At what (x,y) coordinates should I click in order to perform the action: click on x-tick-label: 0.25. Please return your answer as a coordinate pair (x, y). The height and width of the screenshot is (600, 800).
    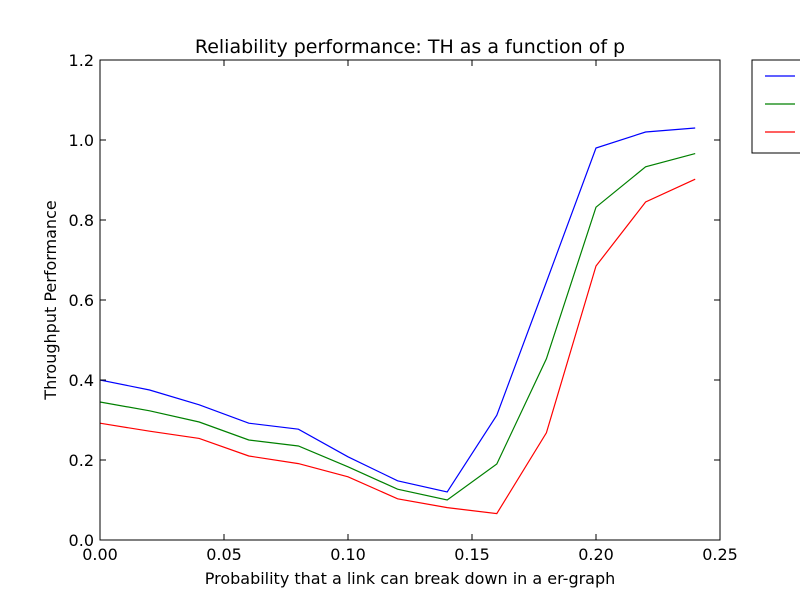
    Looking at the image, I should click on (720, 554).